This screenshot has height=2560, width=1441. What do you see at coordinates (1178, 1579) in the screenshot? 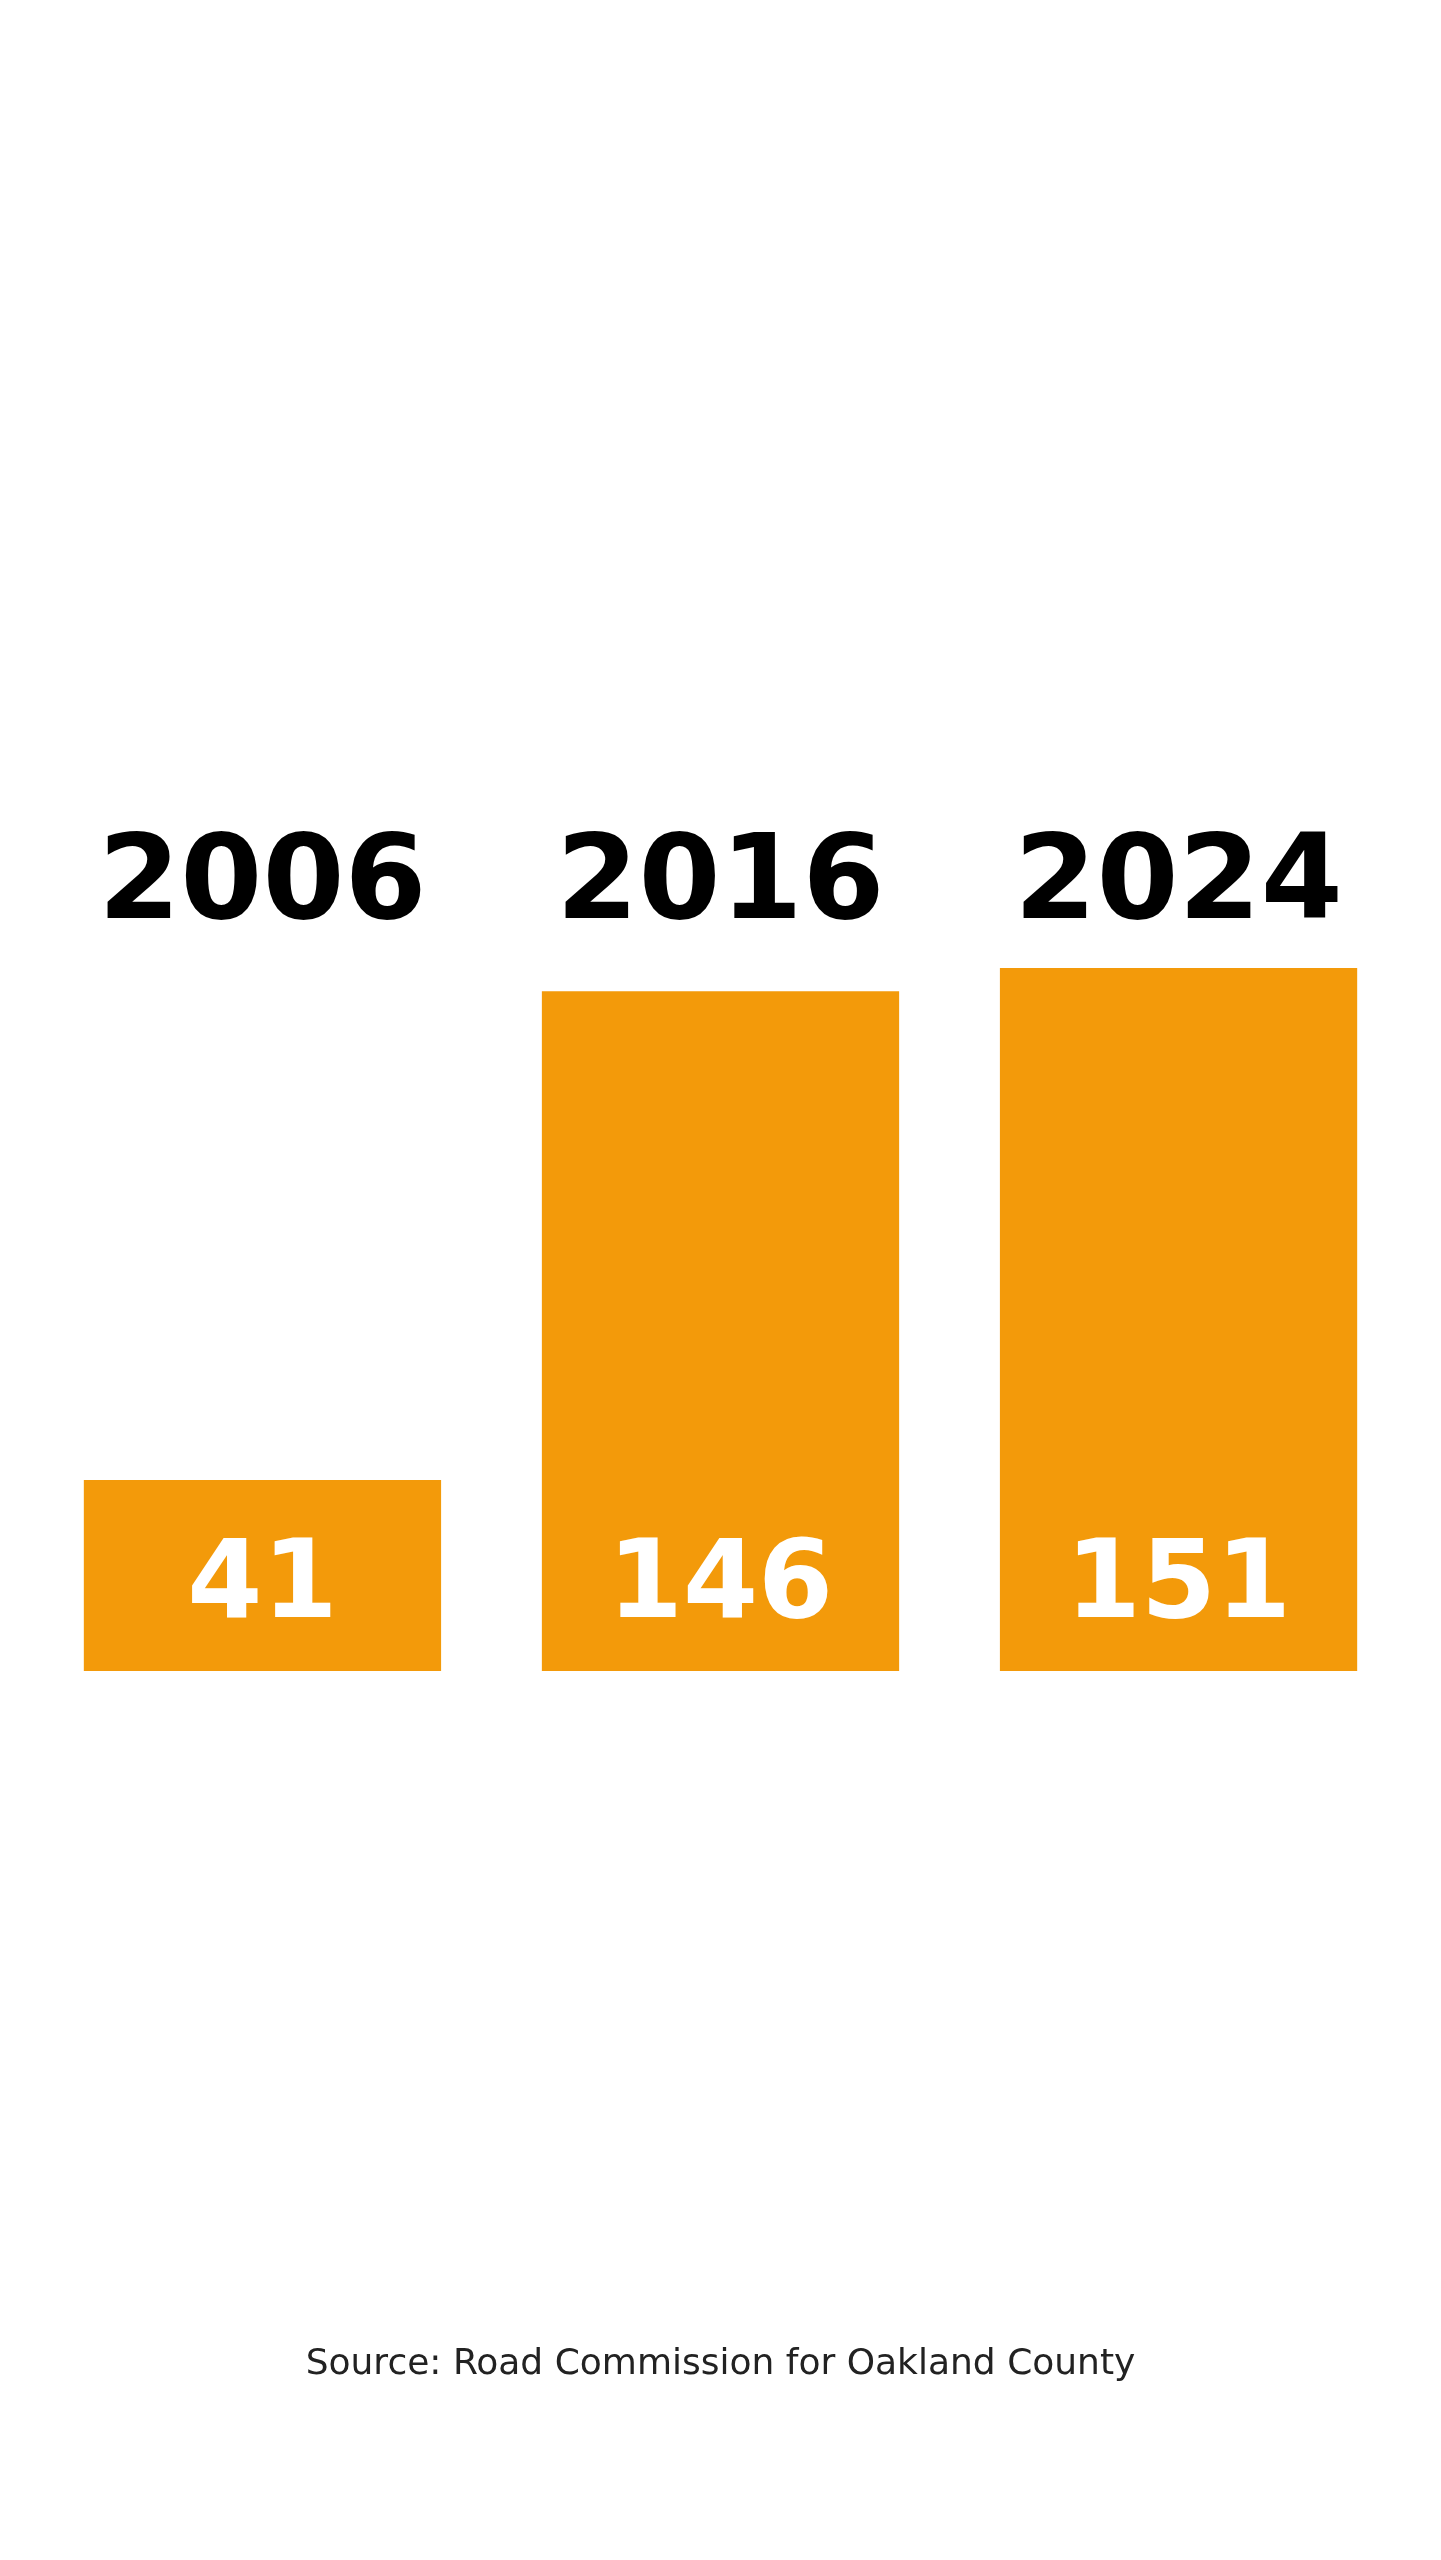
I see `data-label: 151` at bounding box center [1178, 1579].